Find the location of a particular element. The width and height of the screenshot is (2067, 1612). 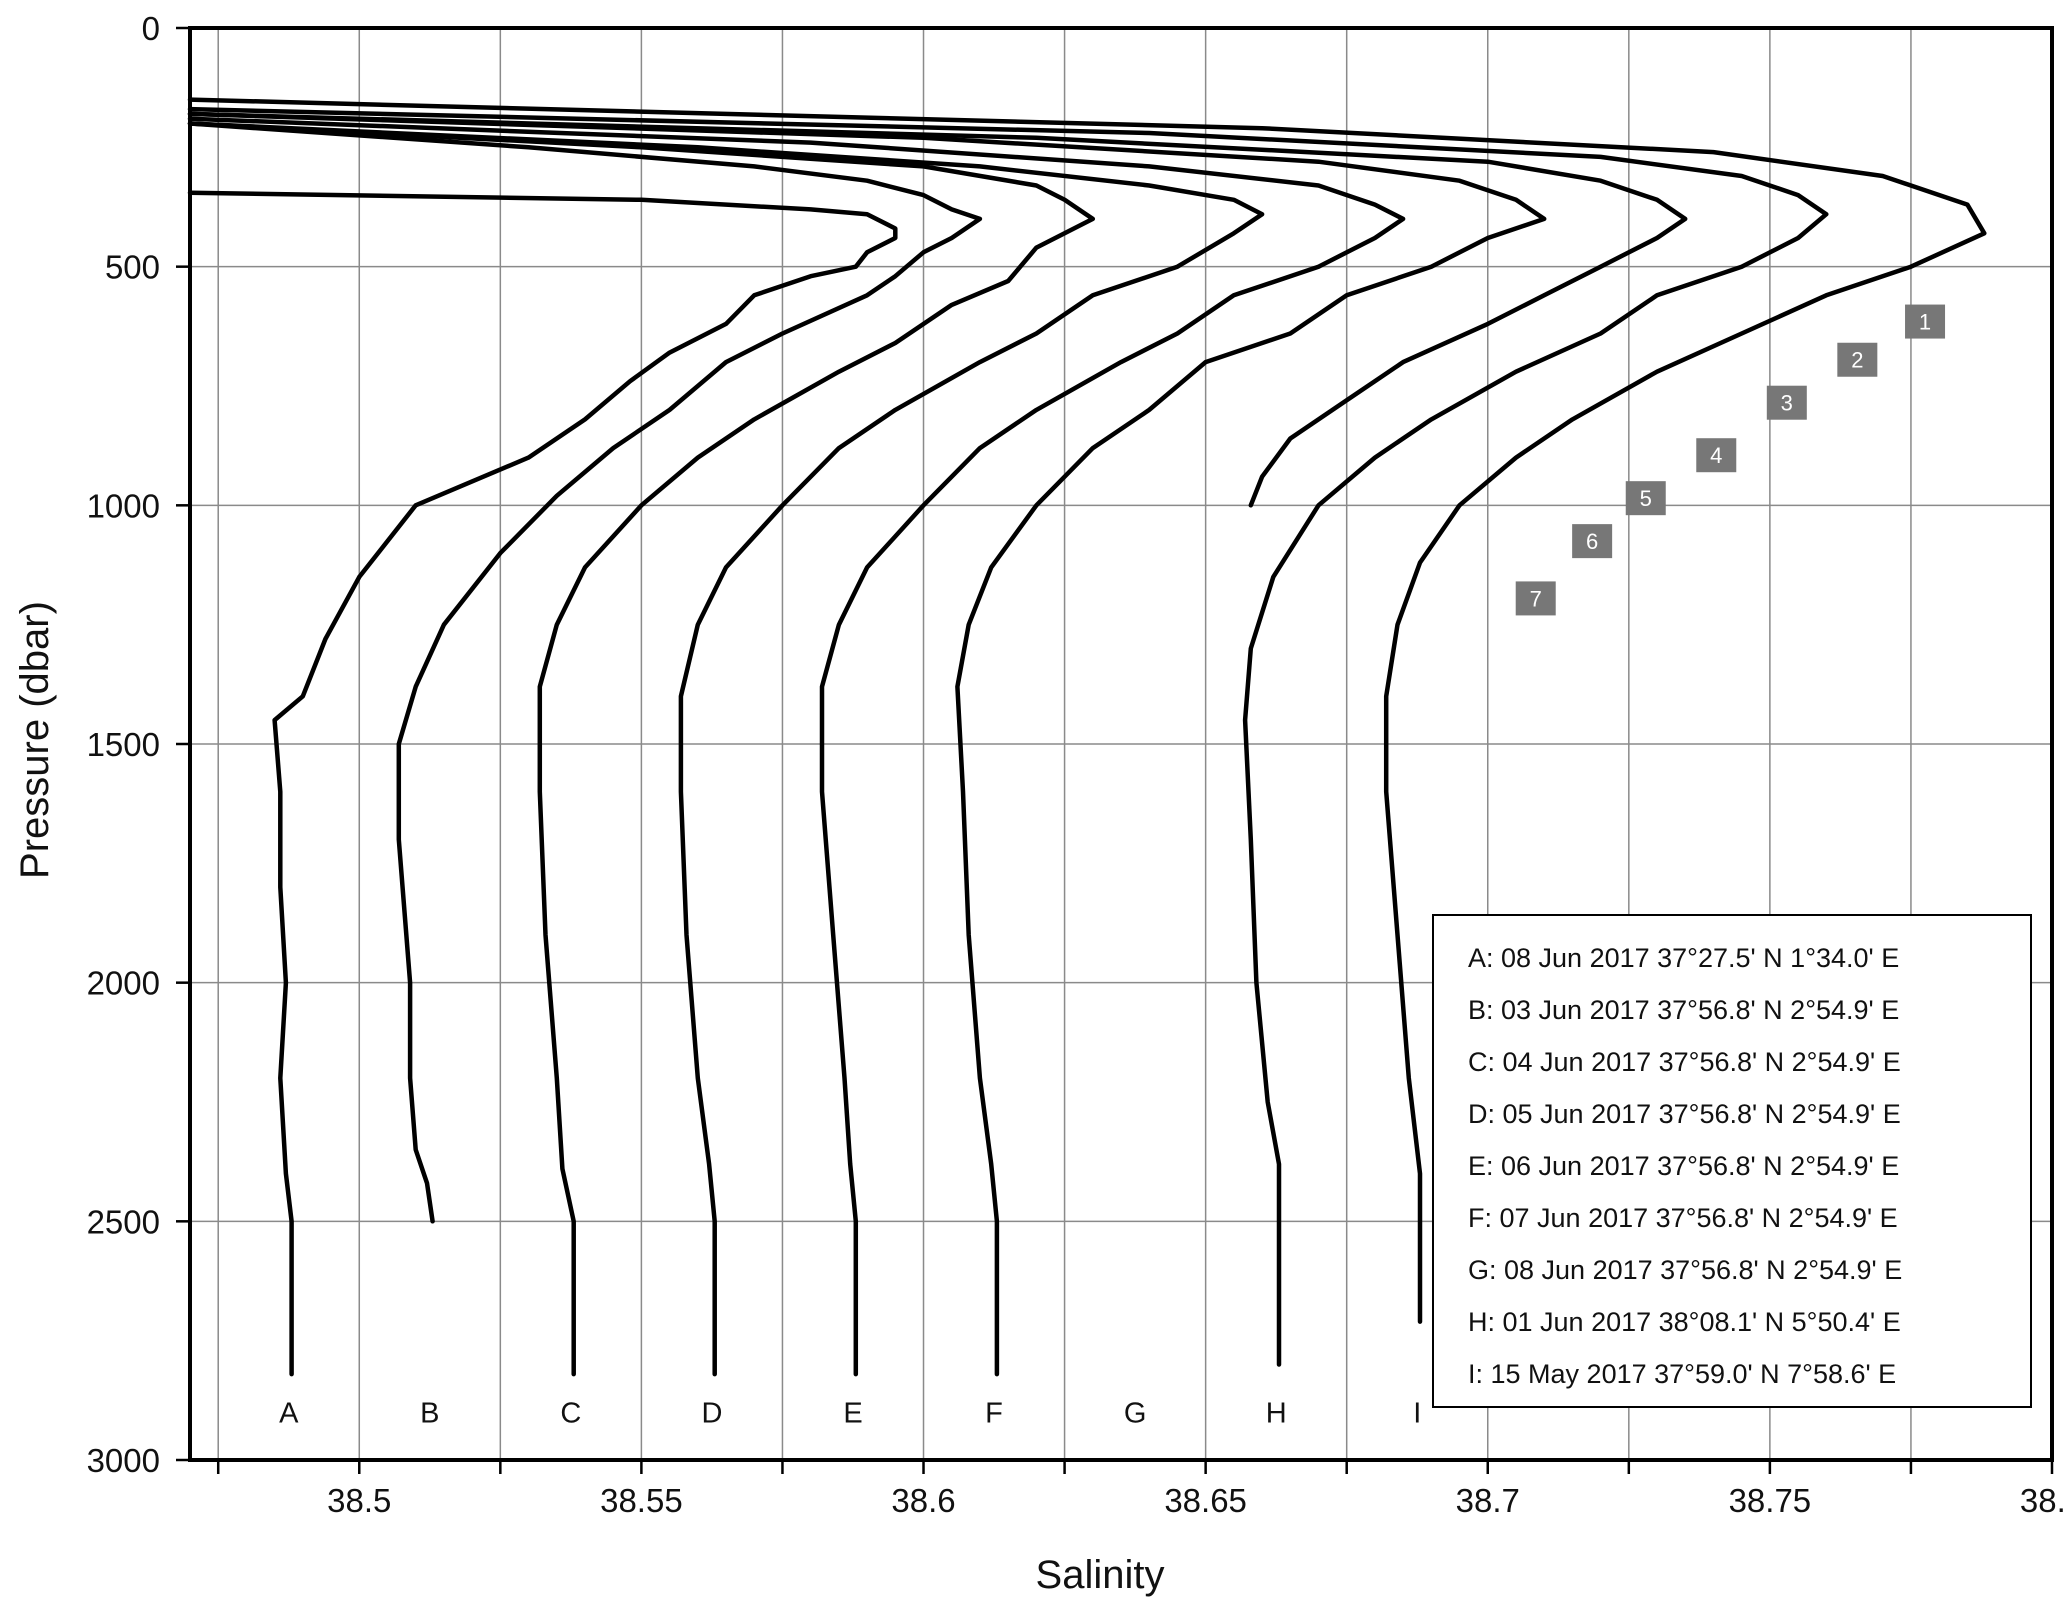

marker-1: 1 is located at coordinates (1925, 321).